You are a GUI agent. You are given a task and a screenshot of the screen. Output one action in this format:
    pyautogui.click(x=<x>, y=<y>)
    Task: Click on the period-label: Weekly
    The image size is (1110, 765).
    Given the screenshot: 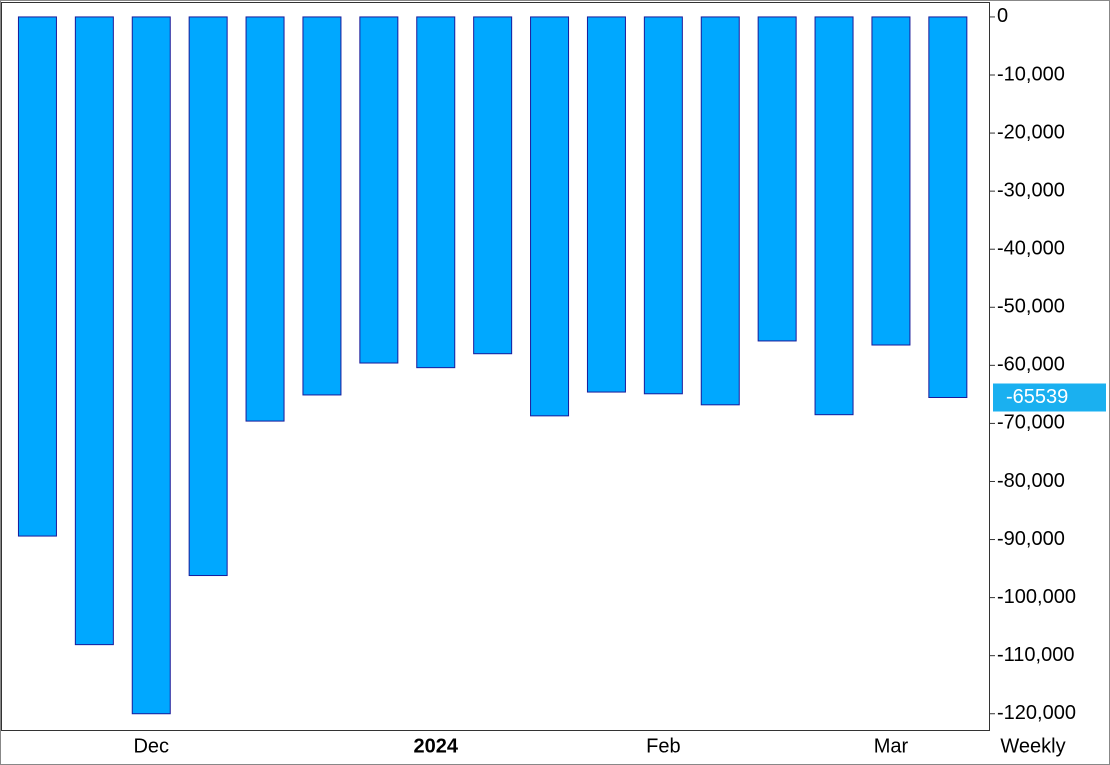 What is the action you would take?
    pyautogui.click(x=1032, y=746)
    